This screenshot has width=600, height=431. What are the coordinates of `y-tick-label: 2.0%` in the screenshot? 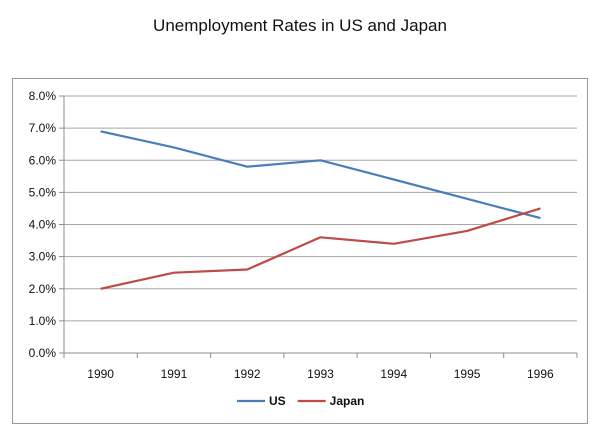 It's located at (43, 289).